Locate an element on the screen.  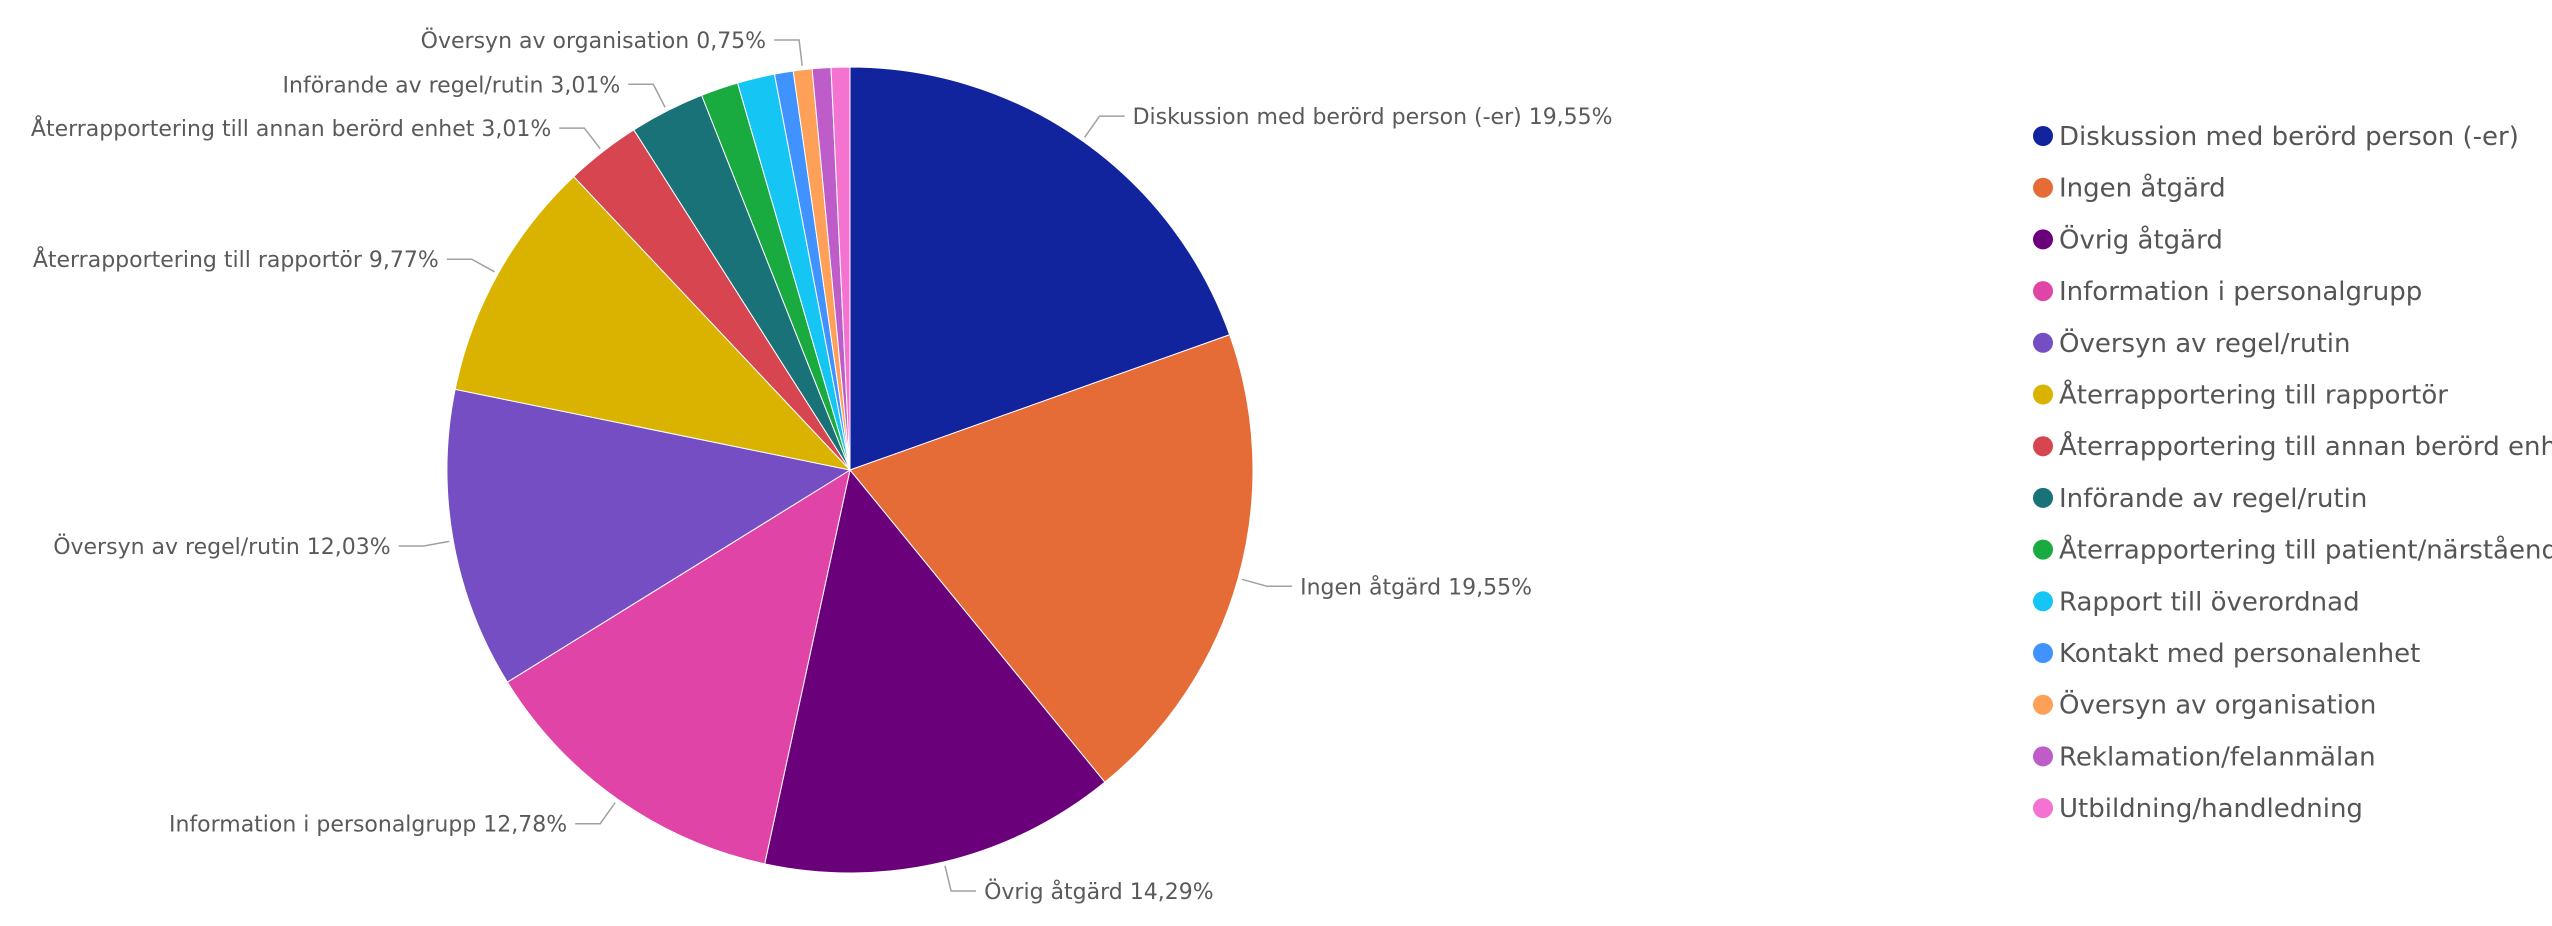
legend-label-ingen-åtgärd: Ingen åtgärd is located at coordinates (2142, 188).